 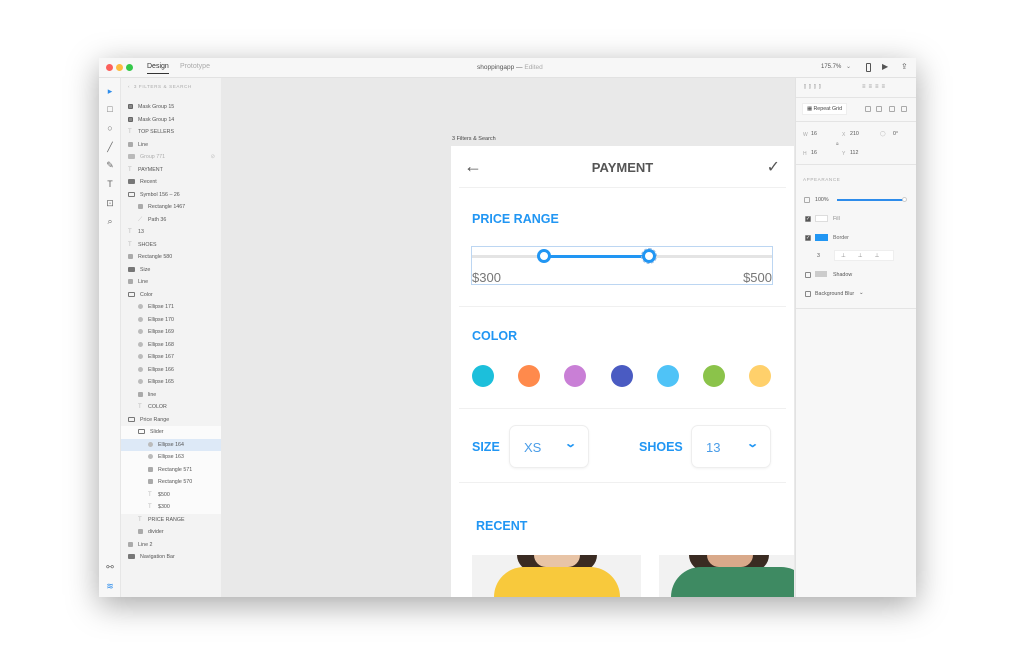 I want to click on product-image-yellow-shirt, so click(x=556, y=576).